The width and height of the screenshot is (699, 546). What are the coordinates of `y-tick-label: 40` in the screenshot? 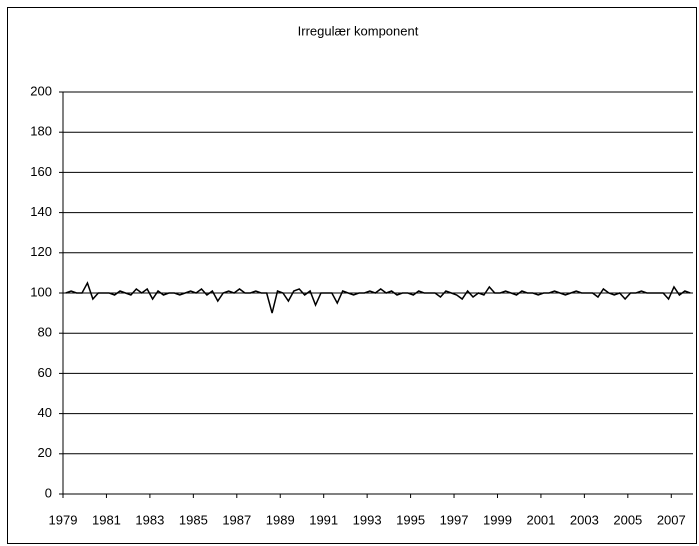 It's located at (45, 412).